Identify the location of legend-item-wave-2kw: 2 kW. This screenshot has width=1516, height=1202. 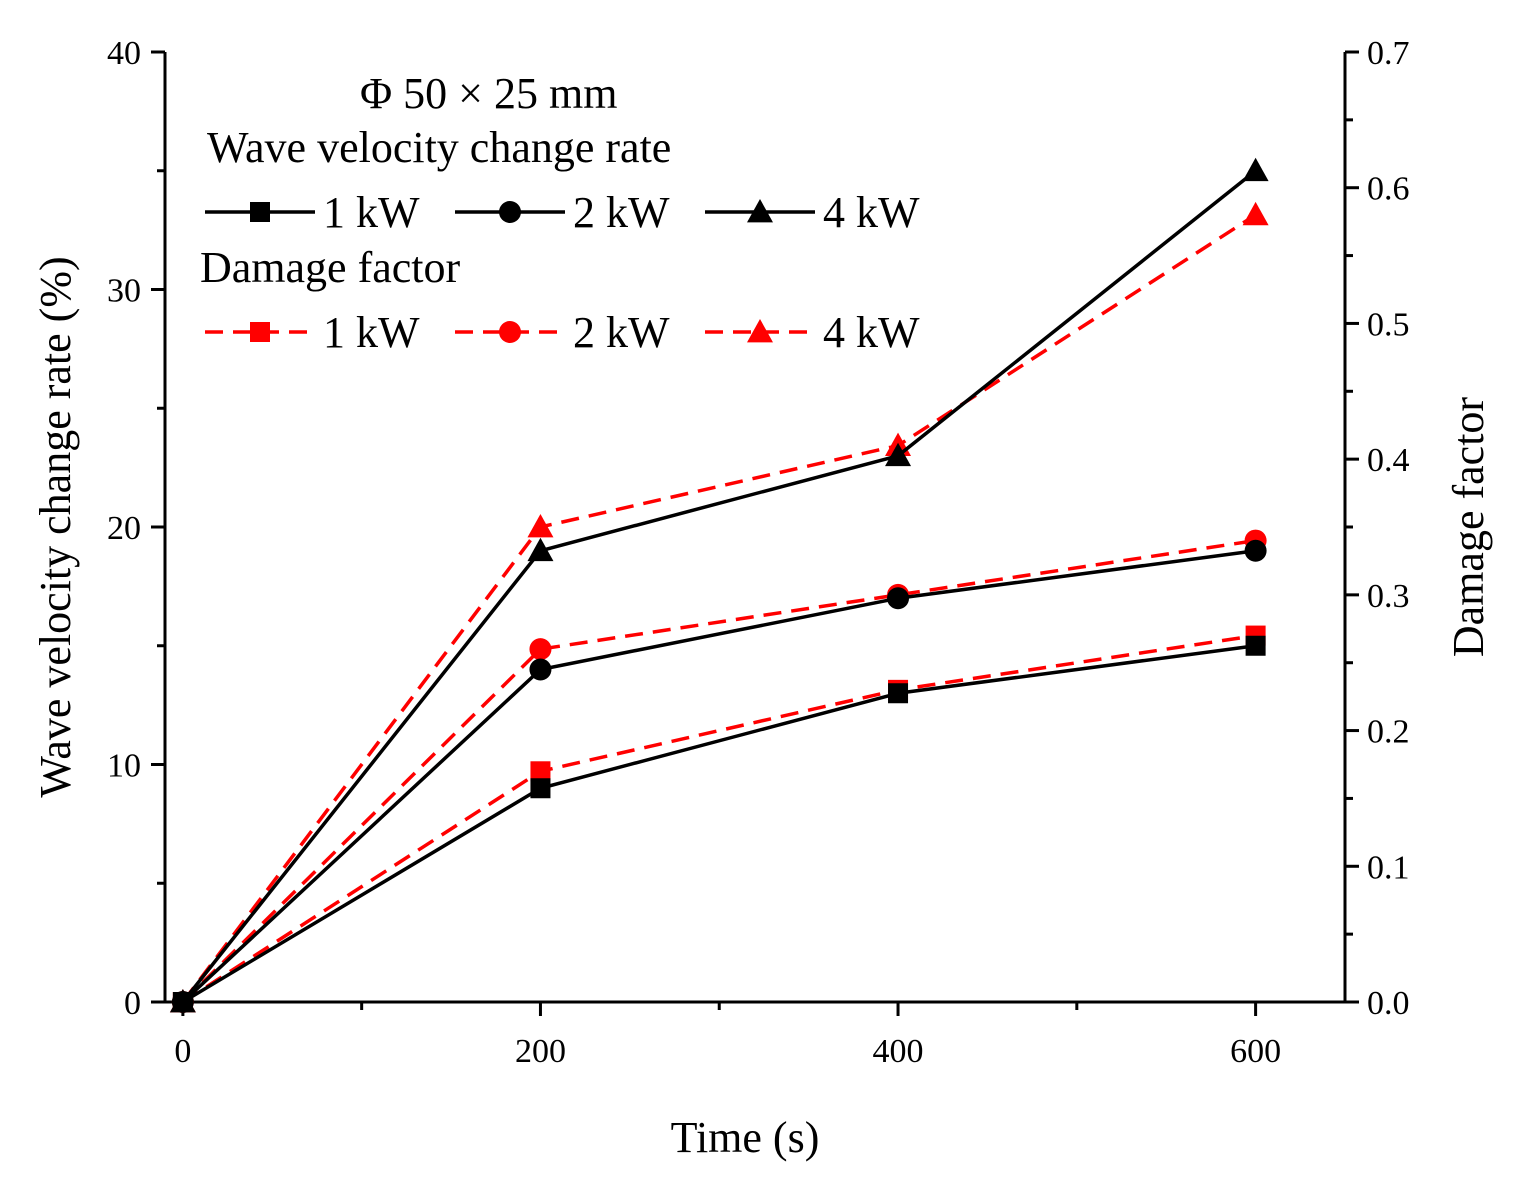
(562, 212).